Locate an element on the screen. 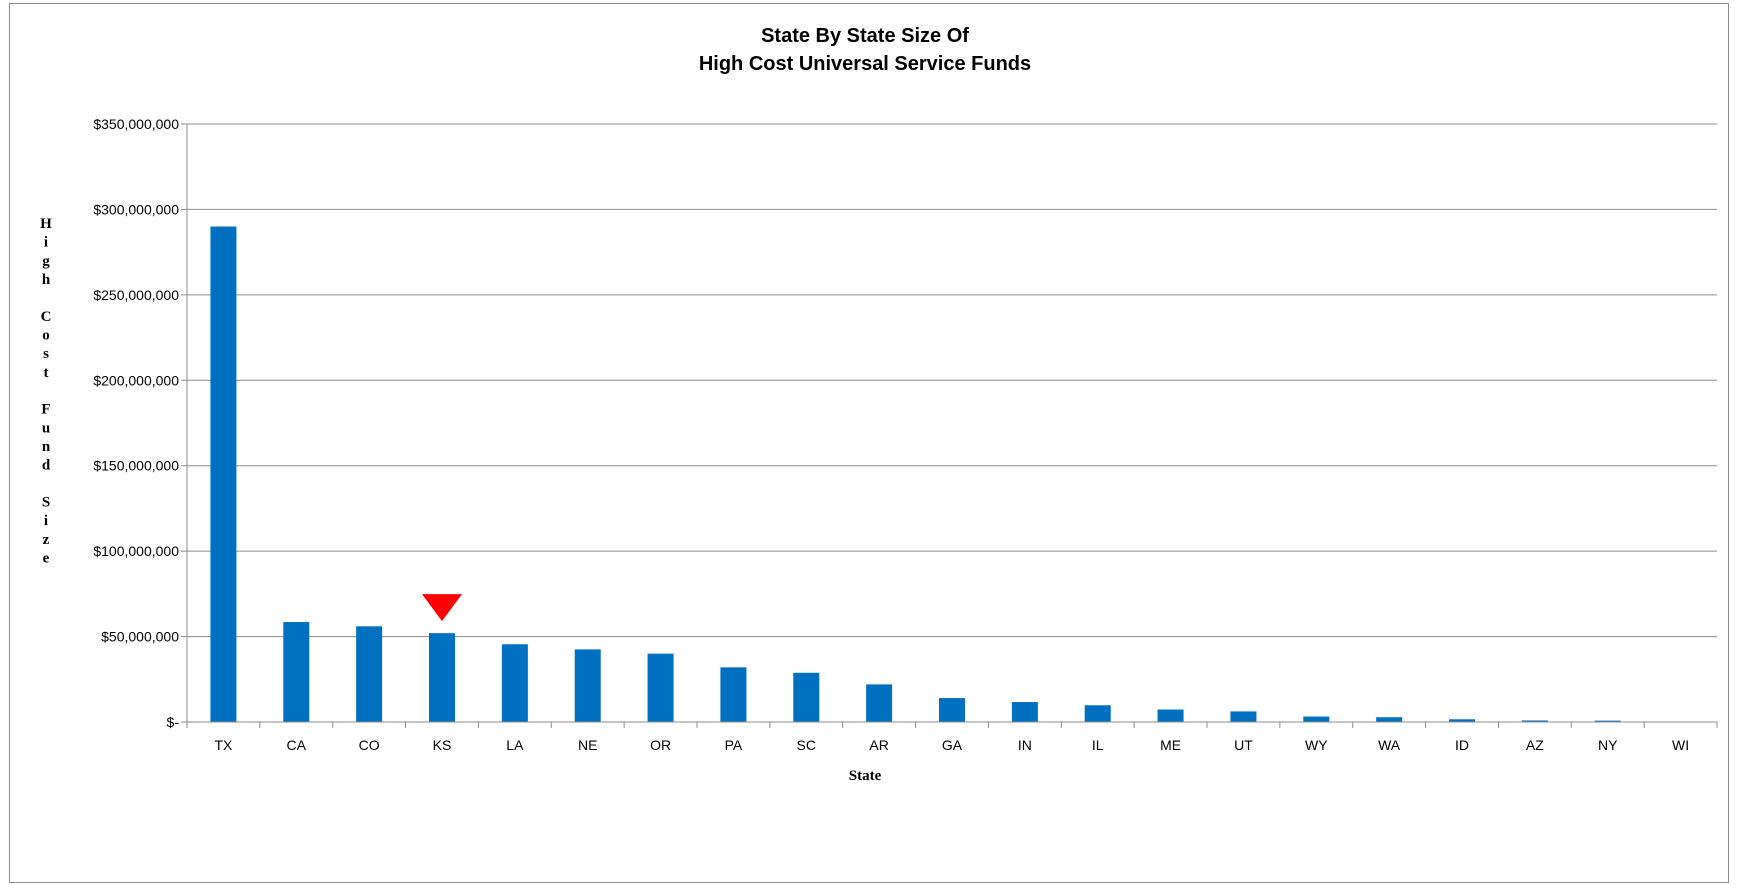 The image size is (1738, 885). y-tick-label: $150,000,000 is located at coordinates (136, 466).